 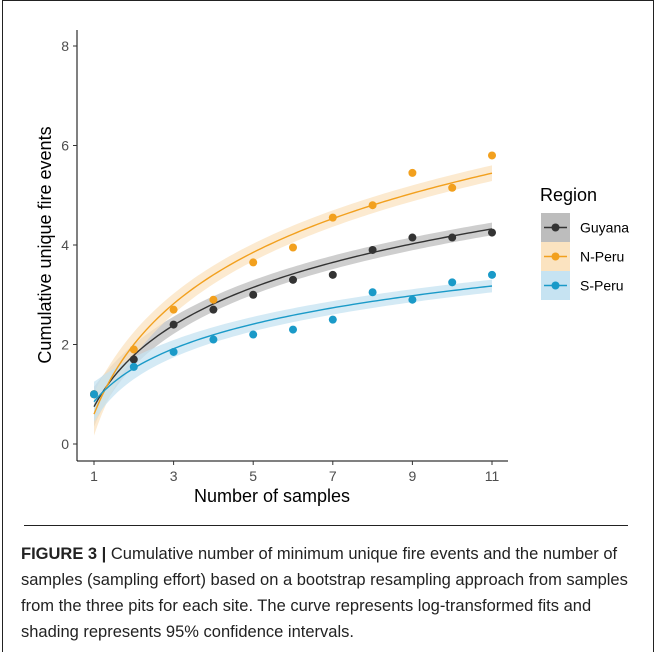 I want to click on x-ticks: 1 3 5 7 9 11, so click(x=294, y=472).